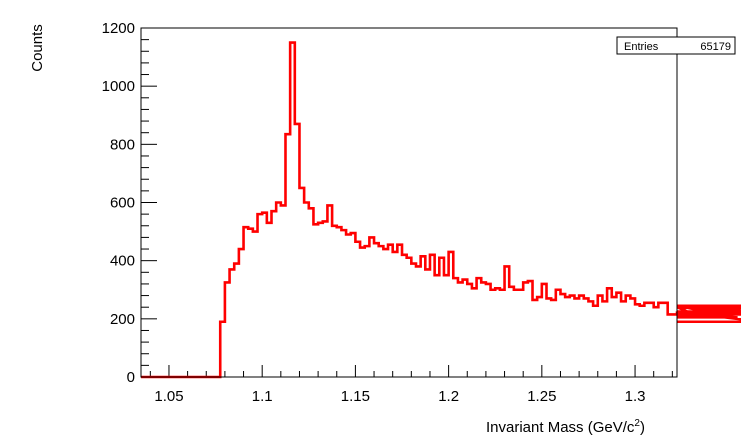 This screenshot has width=741, height=443. I want to click on x-axis-title: Invariant Mass (GeV/c2), so click(565, 427).